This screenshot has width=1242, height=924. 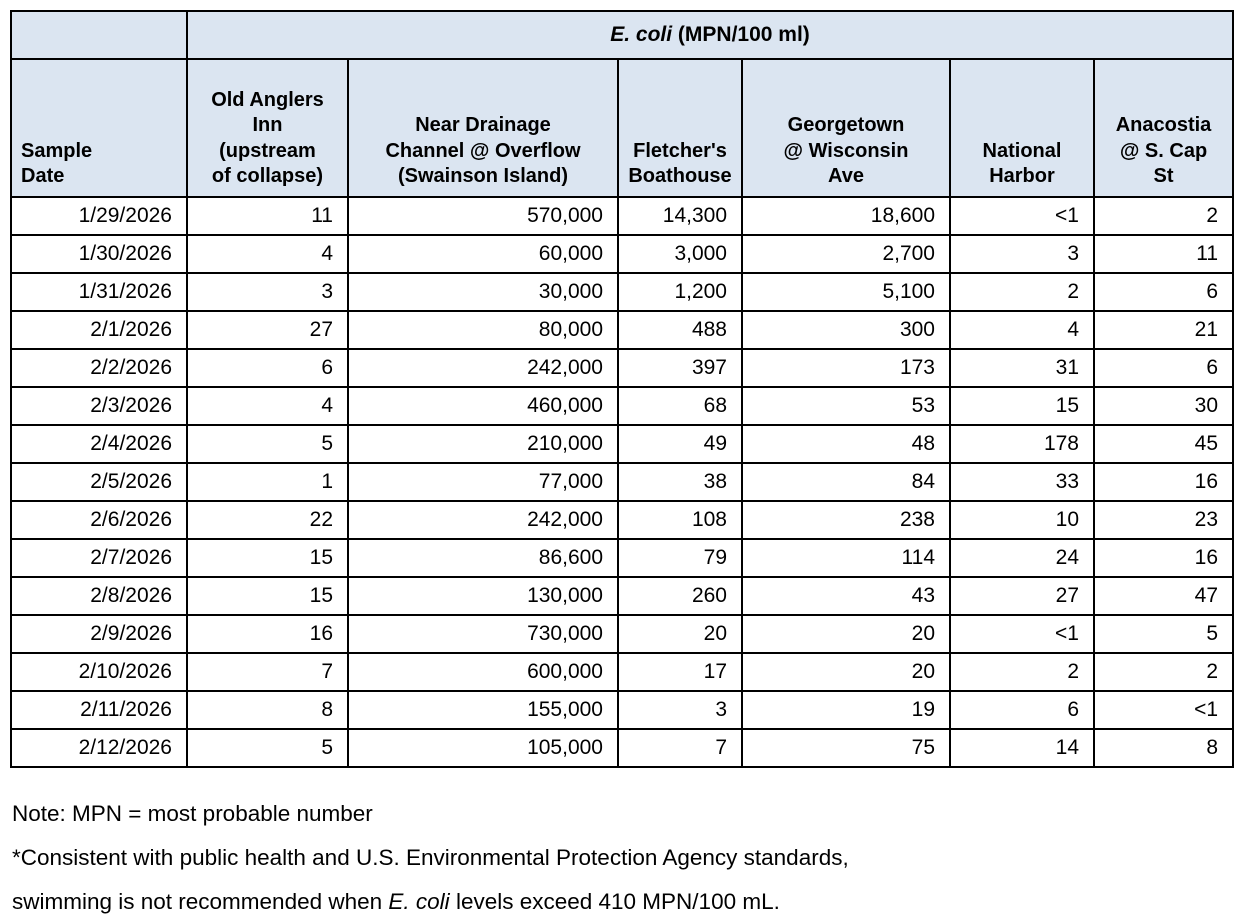 What do you see at coordinates (1022, 482) in the screenshot?
I see `value-cell: 33` at bounding box center [1022, 482].